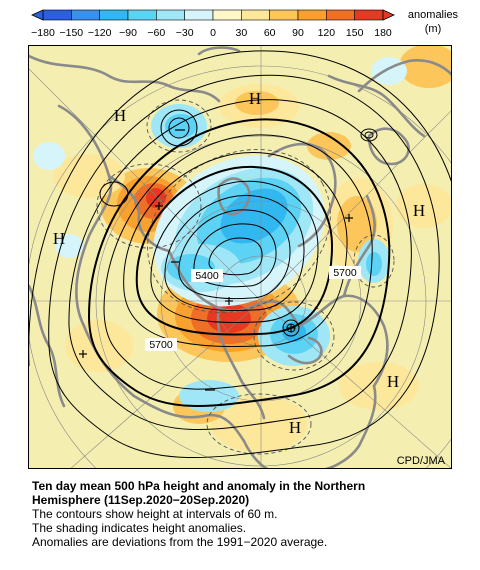 The width and height of the screenshot is (480, 570). What do you see at coordinates (255, 98) in the screenshot?
I see `high-symbol-top: H` at bounding box center [255, 98].